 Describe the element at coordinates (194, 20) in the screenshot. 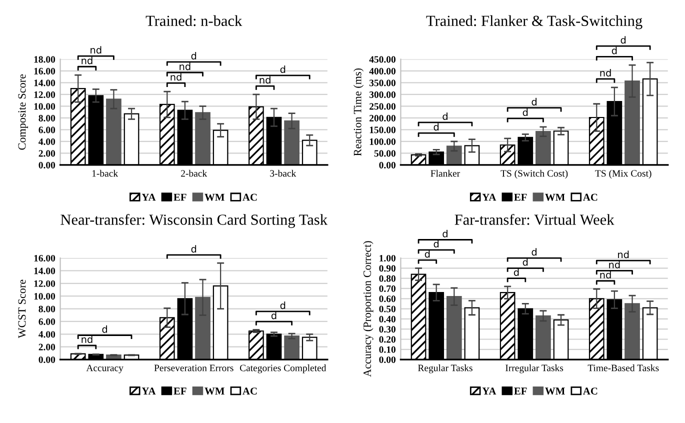

I see `chart-title: Trained: n-back` at that location.